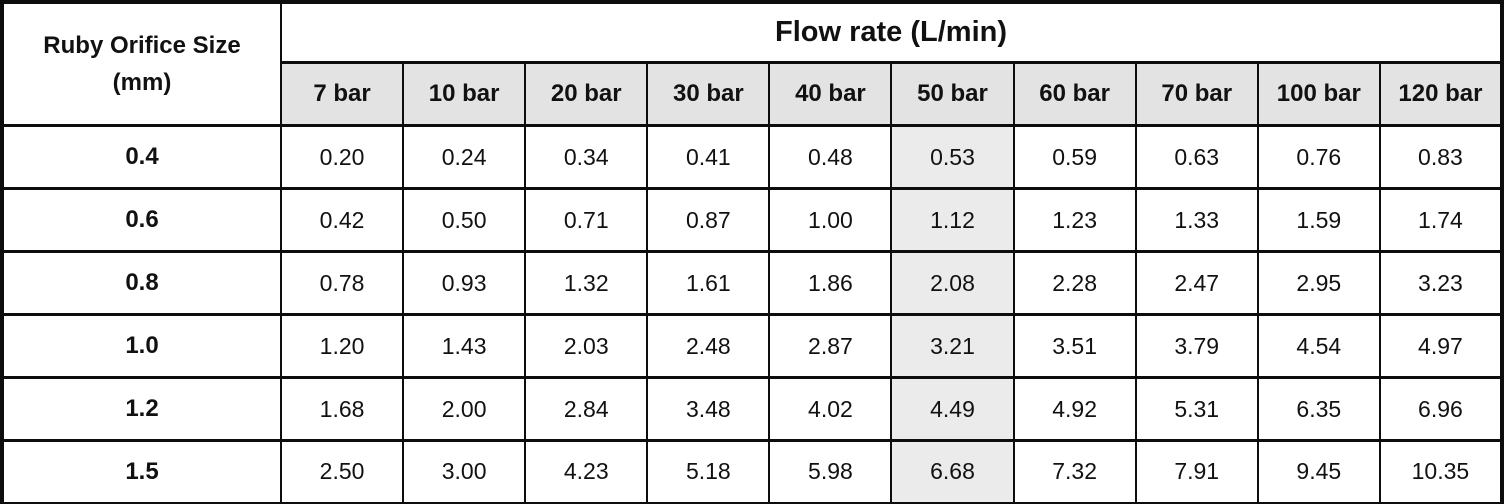  I want to click on flow-value-cell: 0.83, so click(1441, 157).